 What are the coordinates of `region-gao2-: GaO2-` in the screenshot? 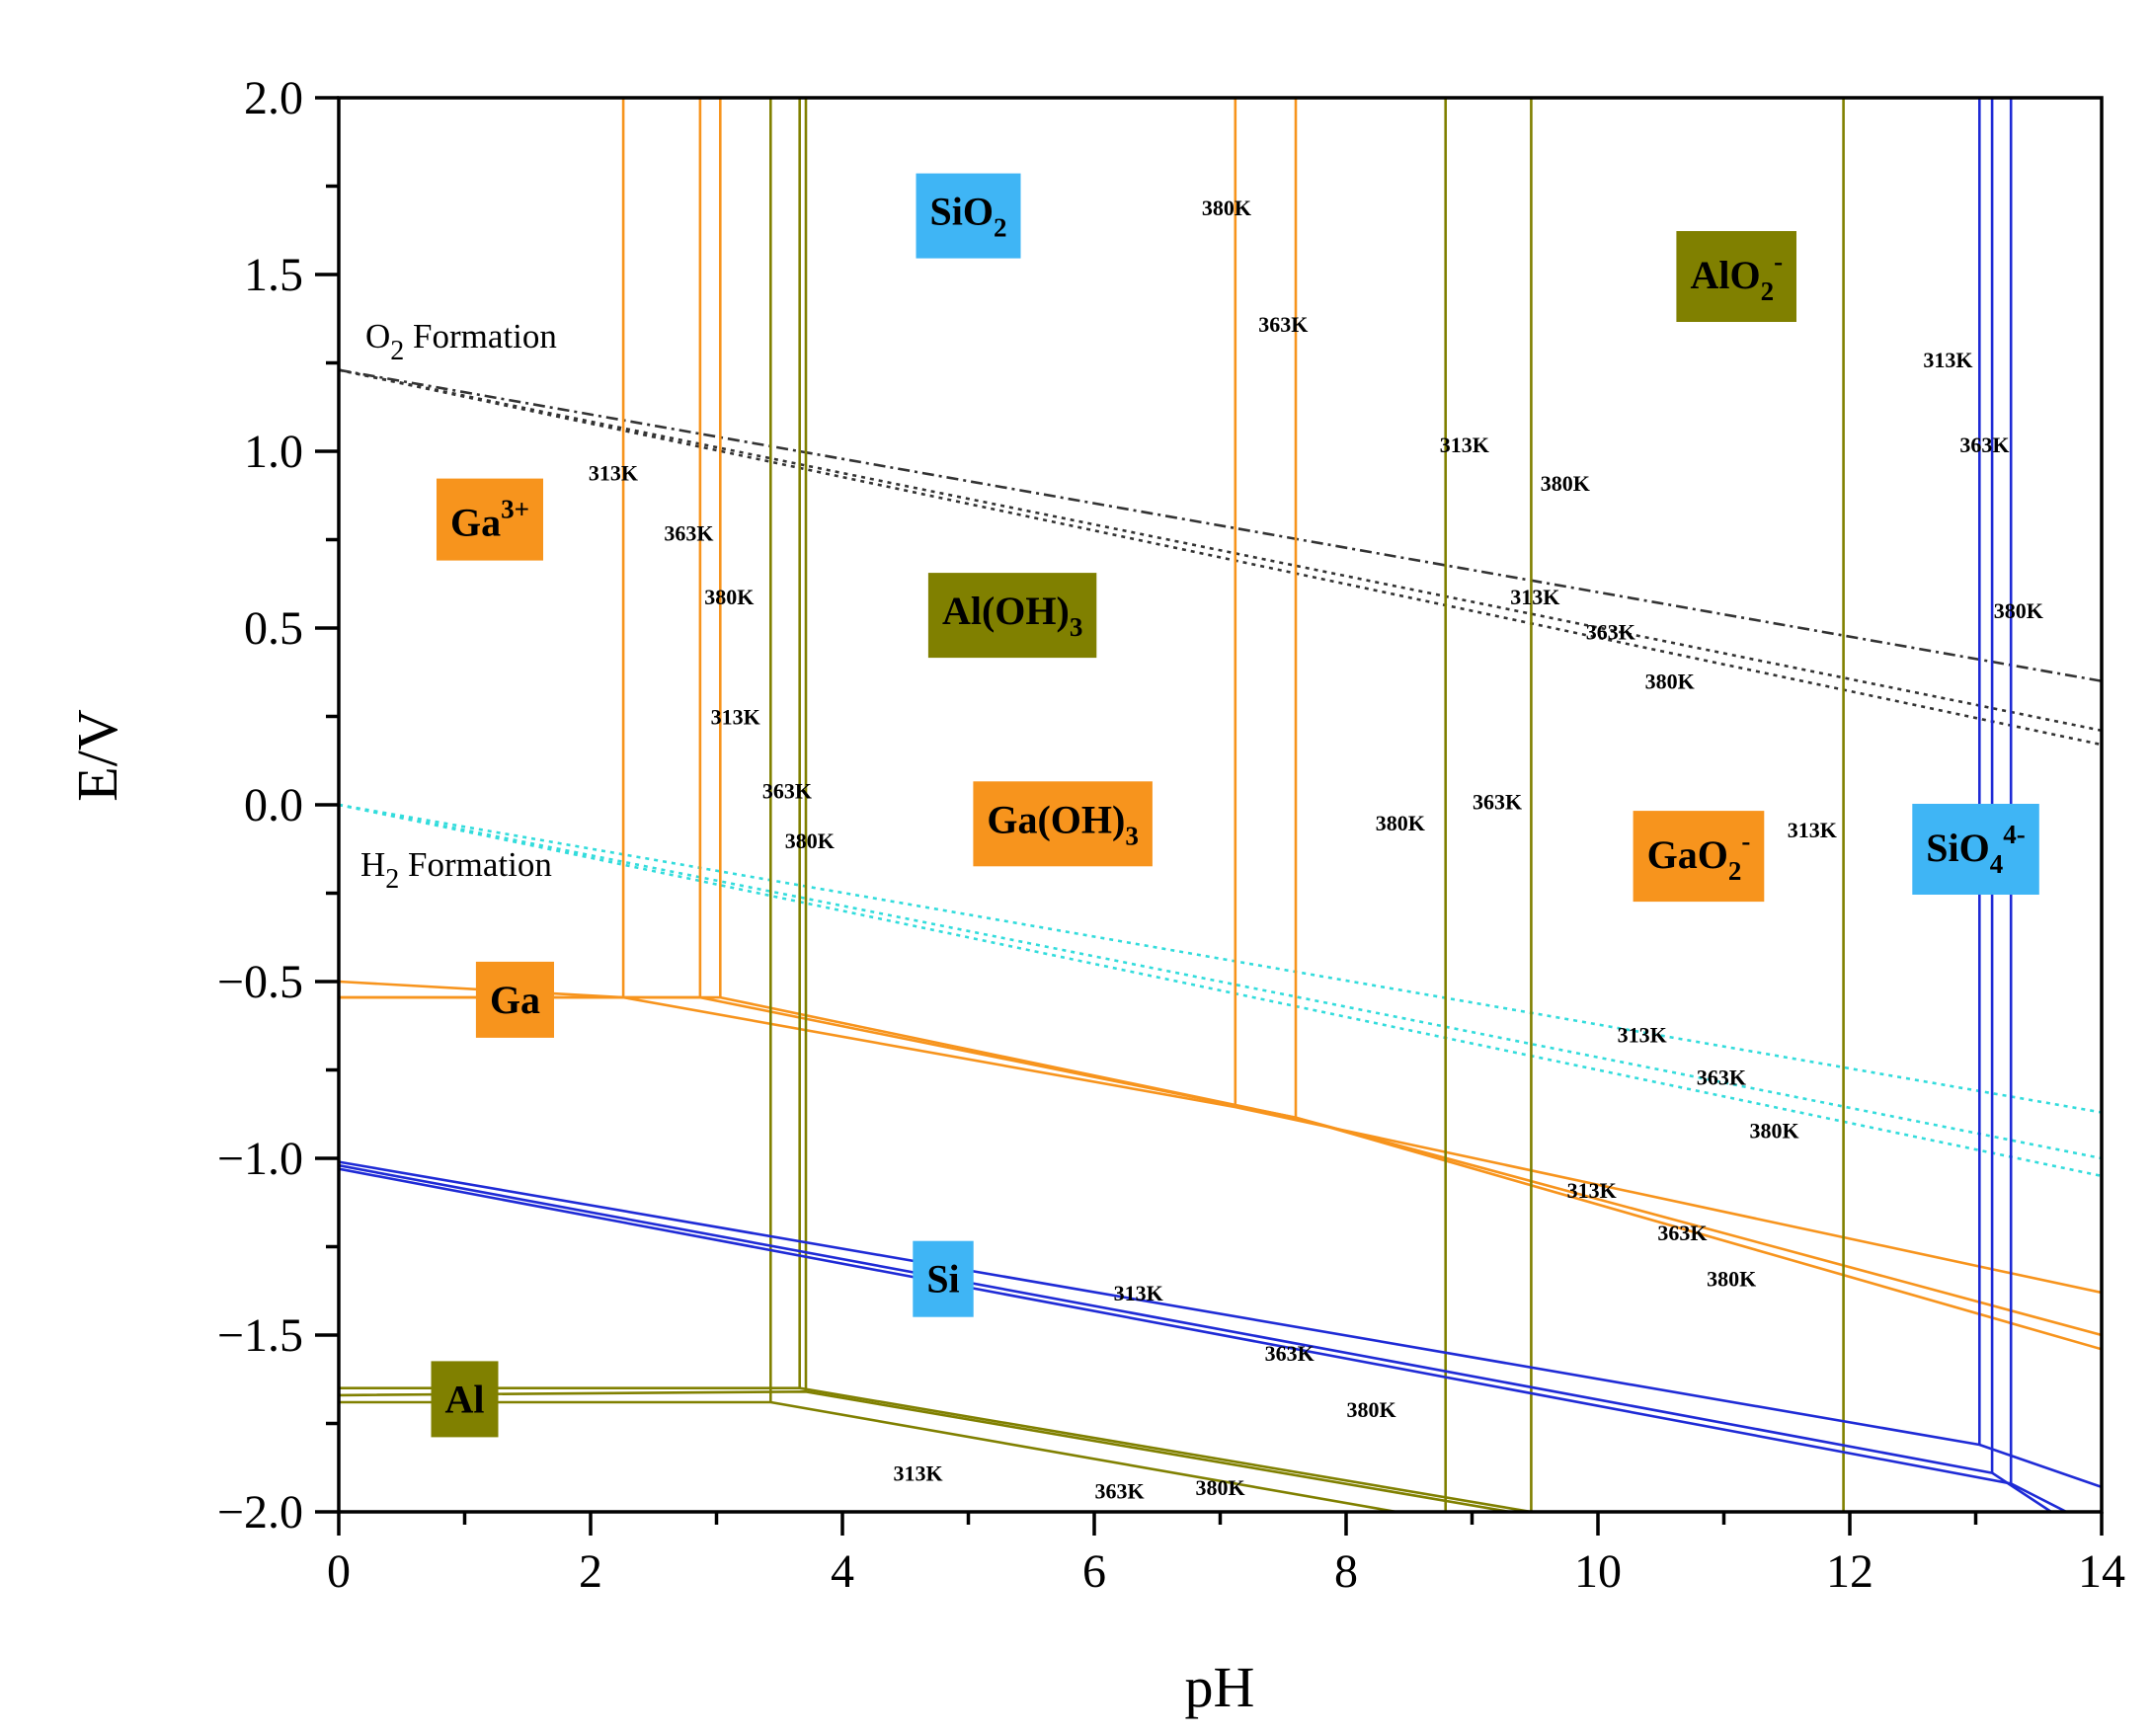 It's located at (1699, 857).